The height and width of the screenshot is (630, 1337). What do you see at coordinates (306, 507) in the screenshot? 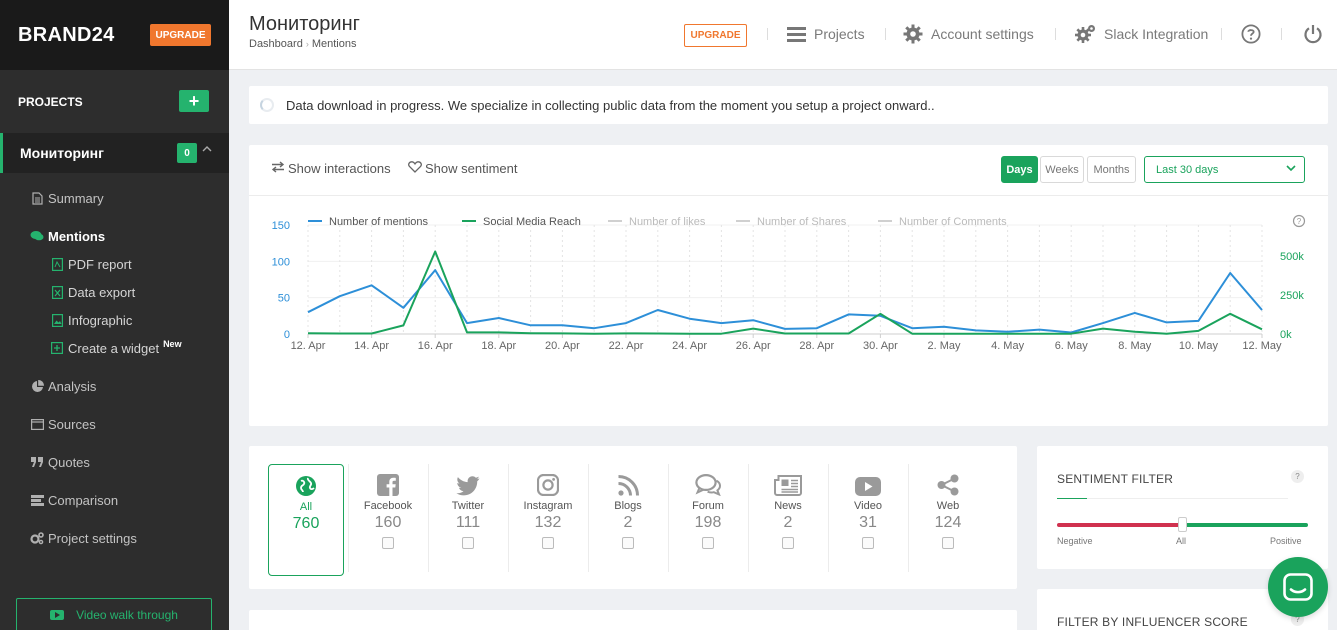
I see `channel-label: All` at bounding box center [306, 507].